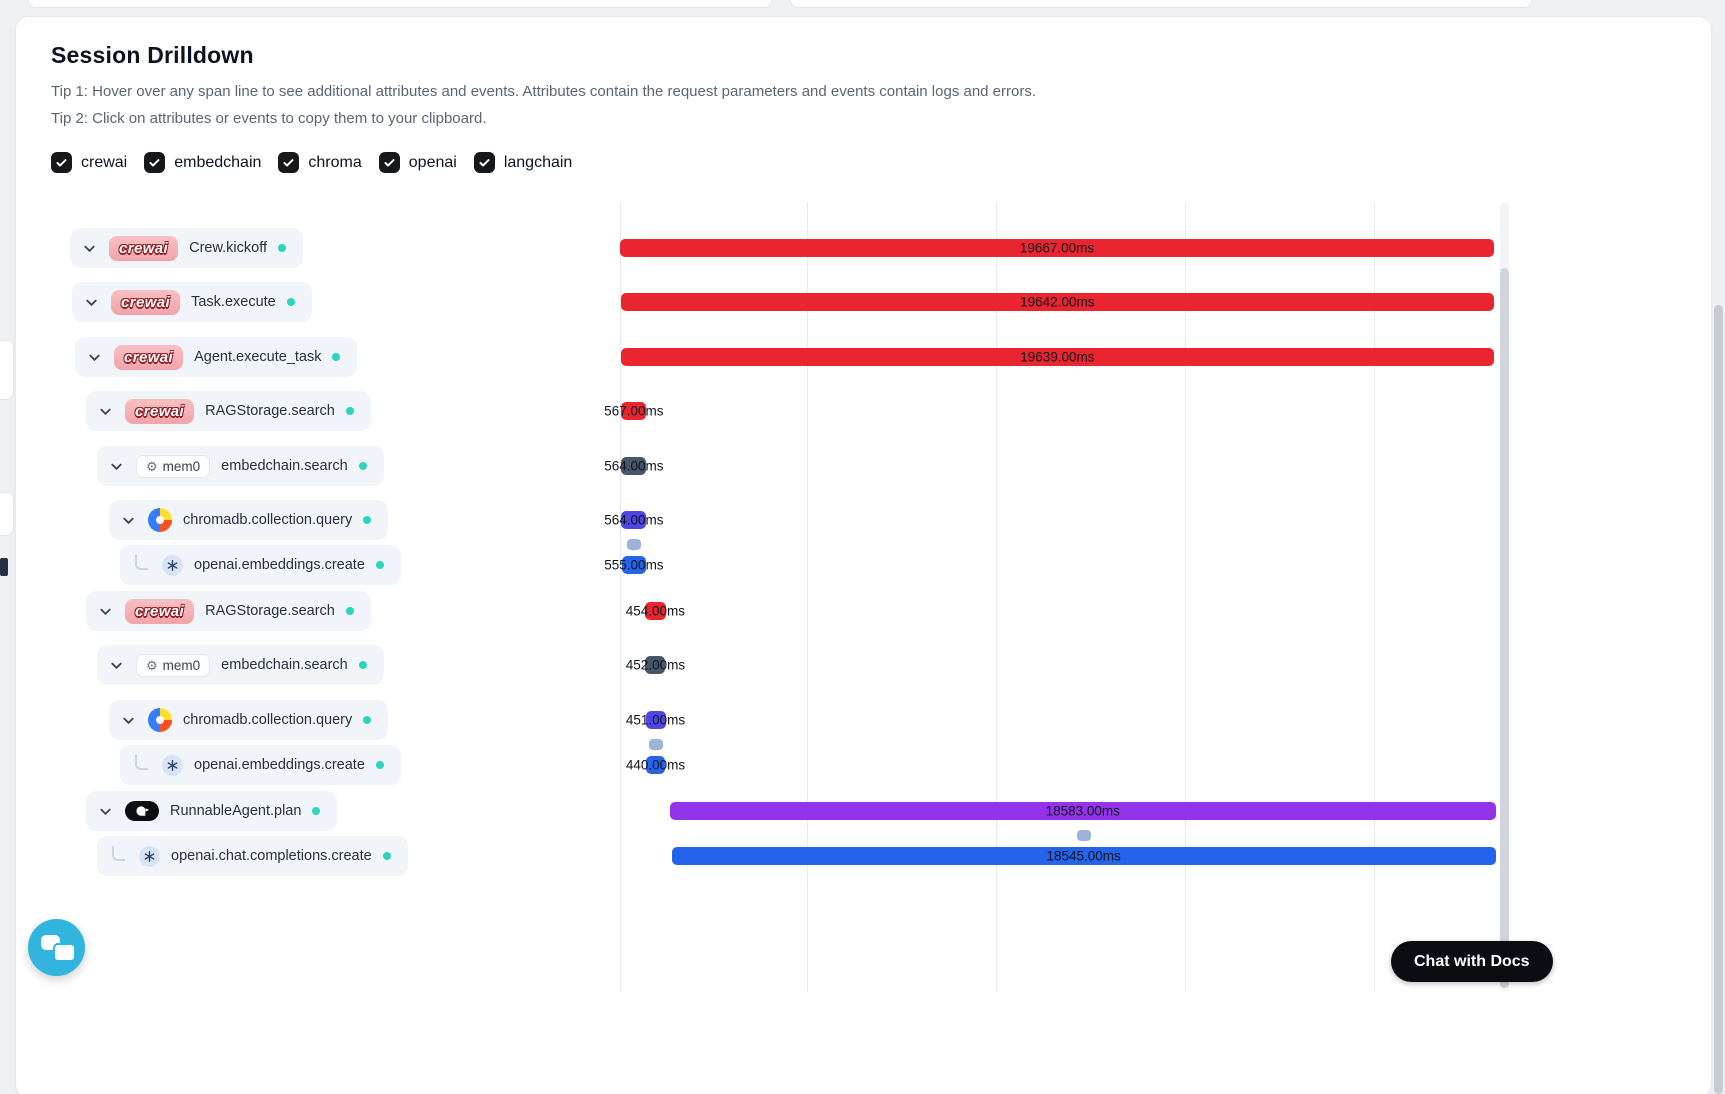  Describe the element at coordinates (228, 248) in the screenshot. I see `span-name: Crew.kickoff` at that location.